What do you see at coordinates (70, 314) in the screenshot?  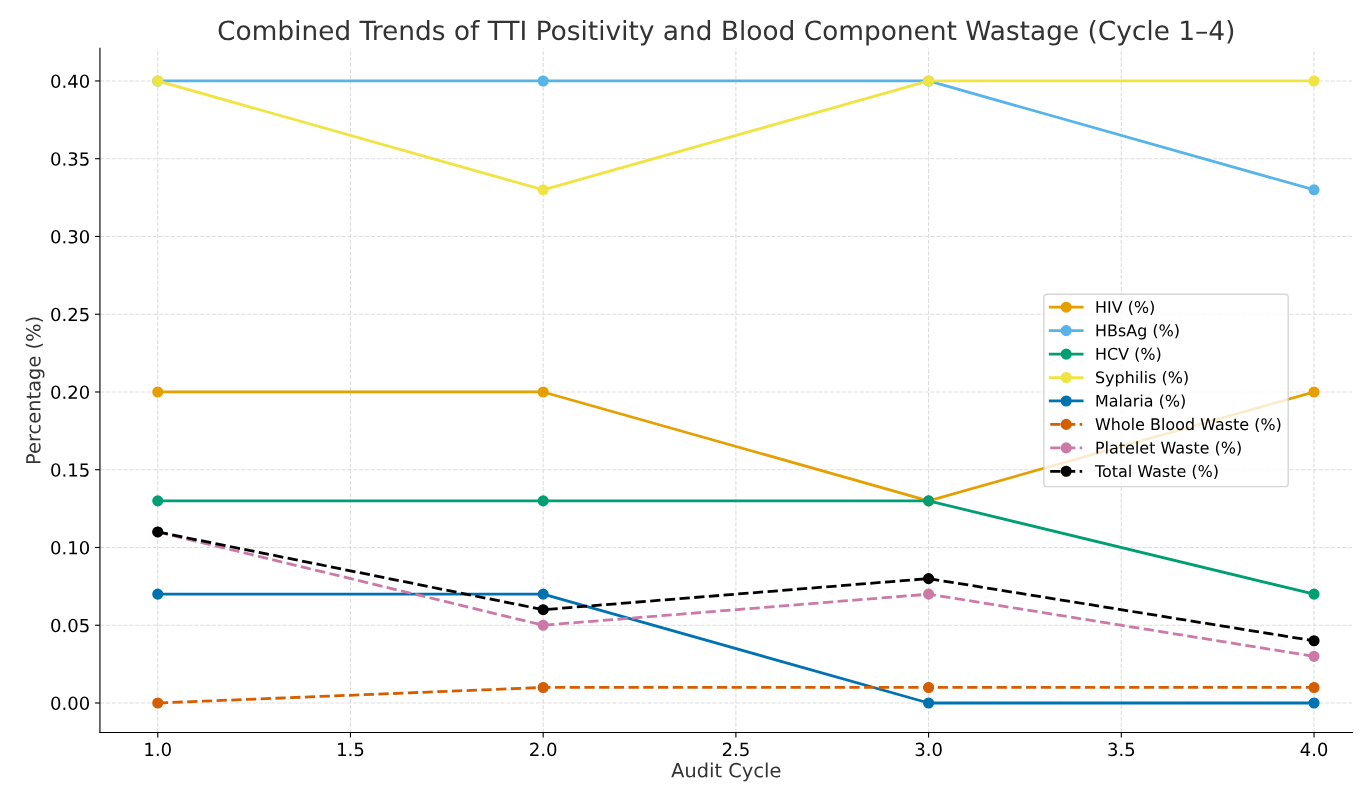 I see `y-tick-label: 0.25` at bounding box center [70, 314].